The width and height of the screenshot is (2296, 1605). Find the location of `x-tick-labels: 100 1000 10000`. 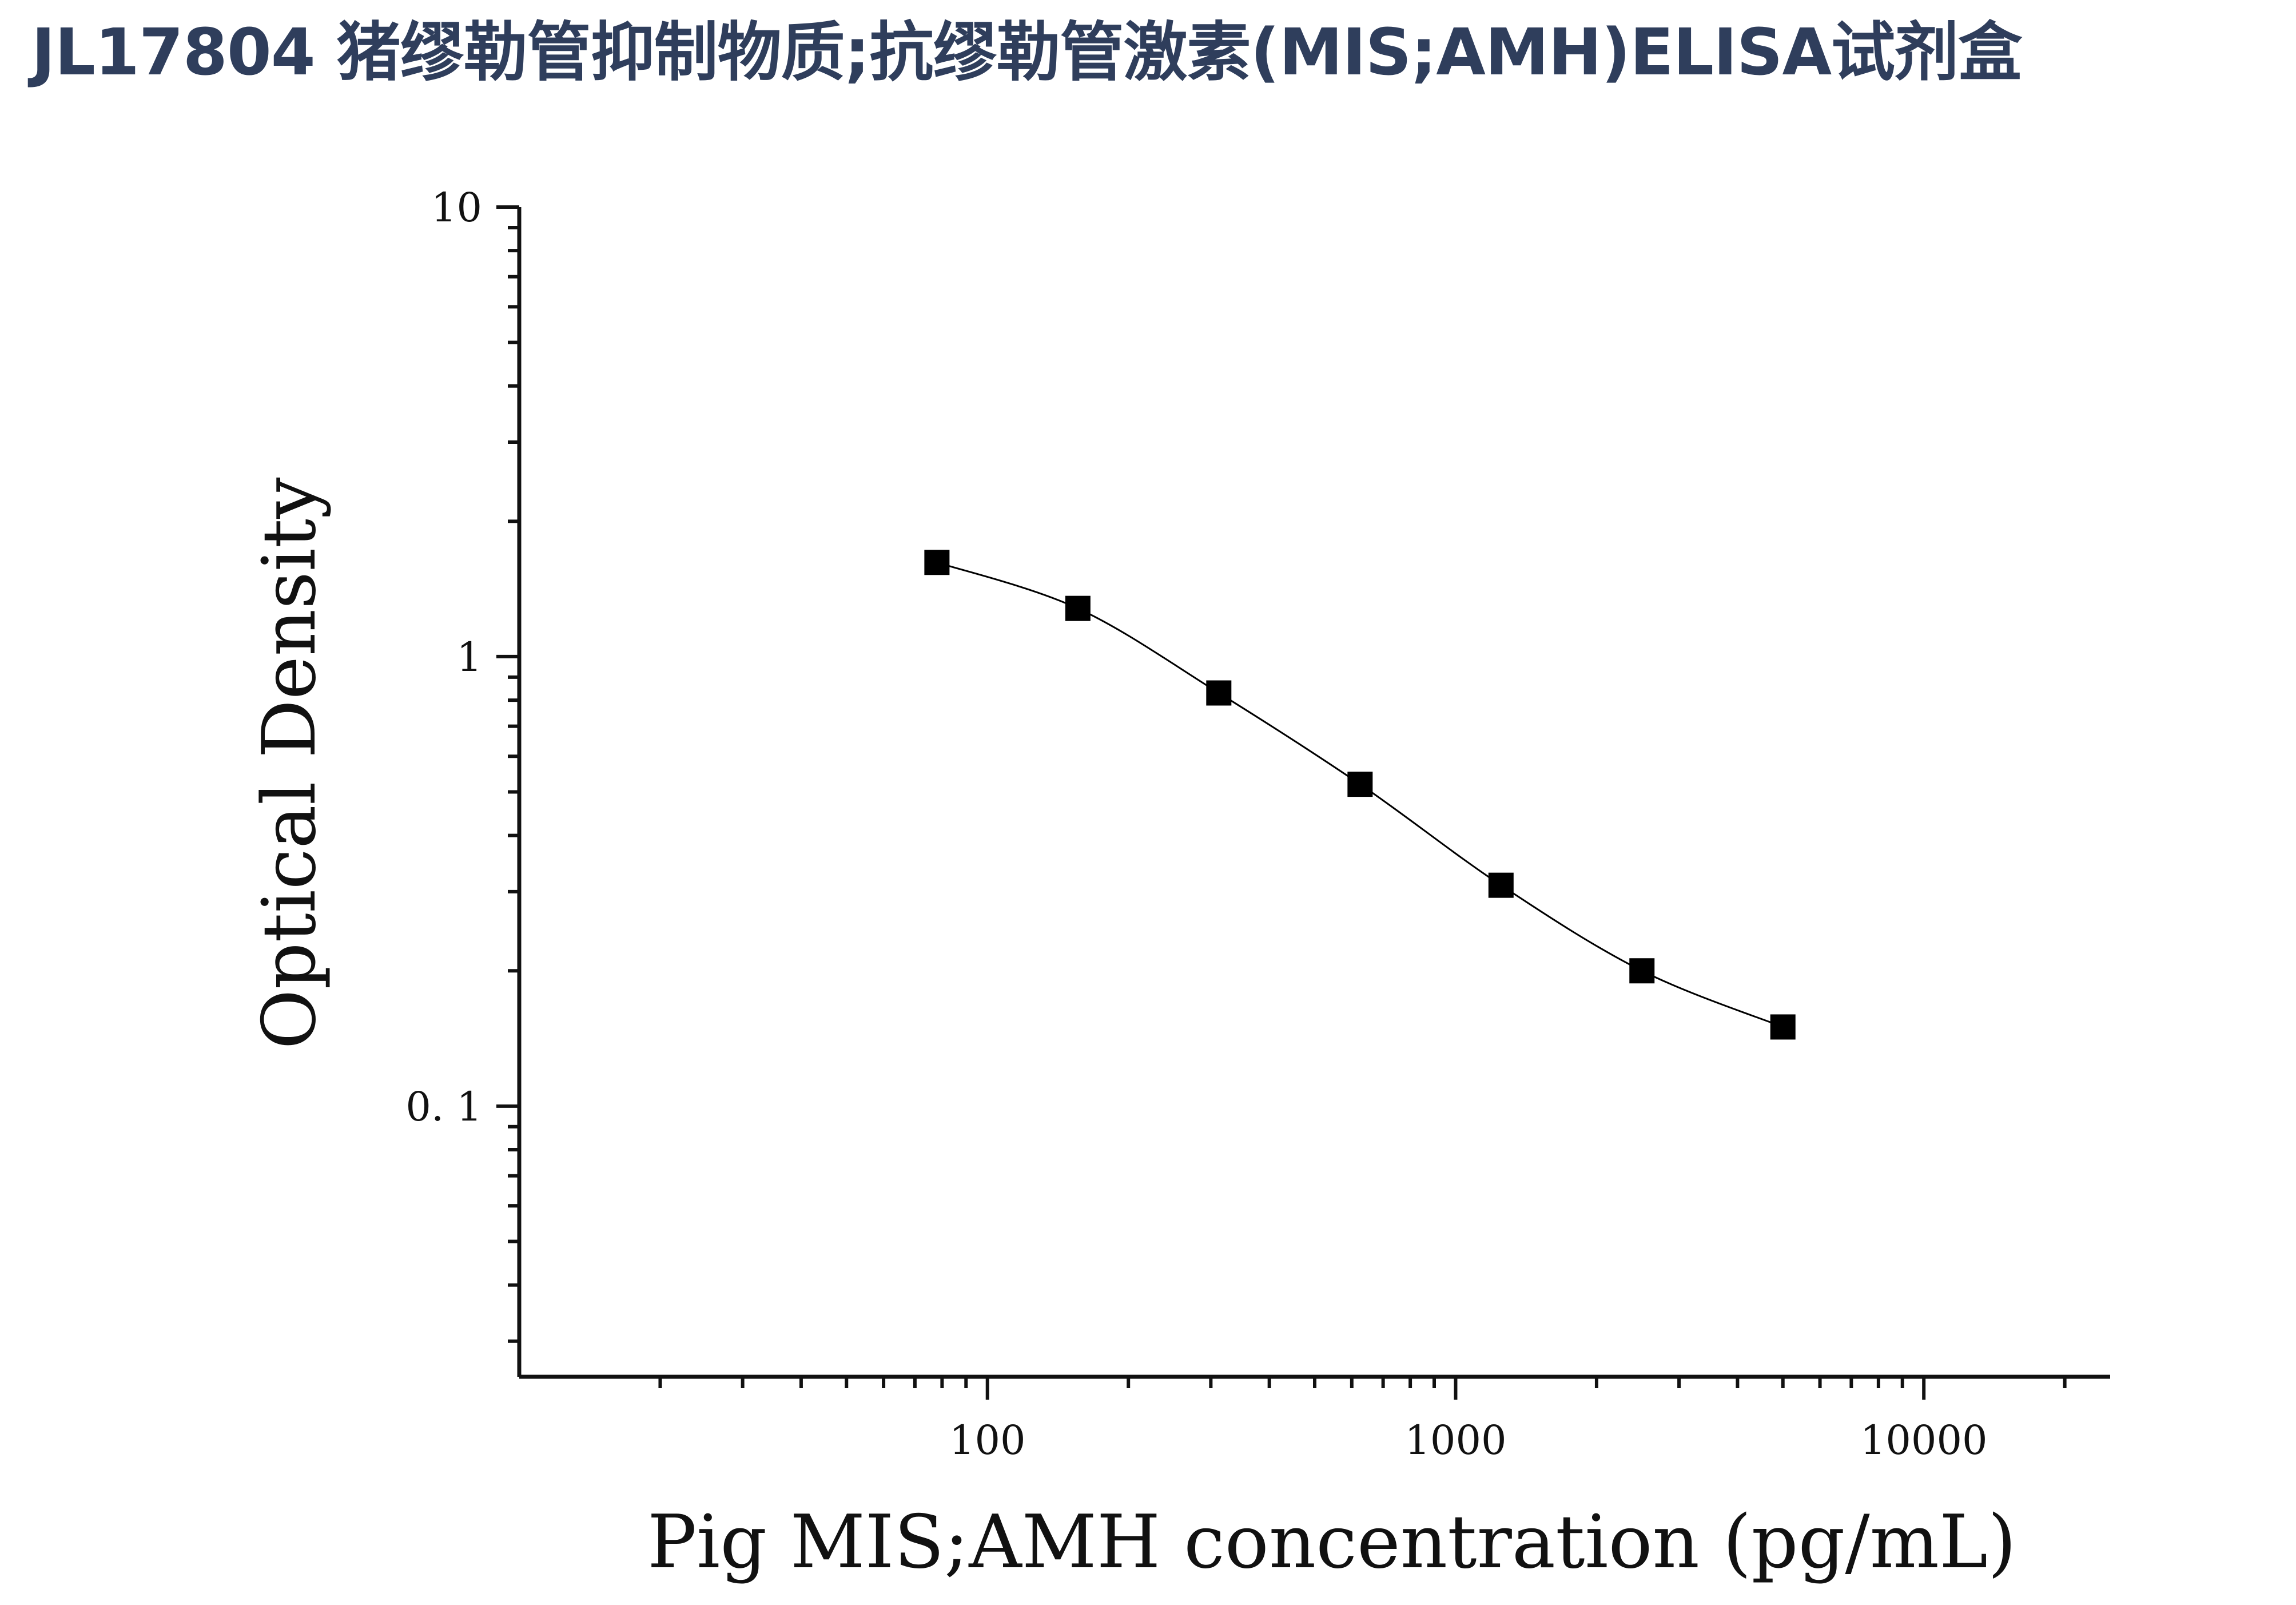

x-tick-labels: 100 1000 10000 is located at coordinates (1468, 1440).